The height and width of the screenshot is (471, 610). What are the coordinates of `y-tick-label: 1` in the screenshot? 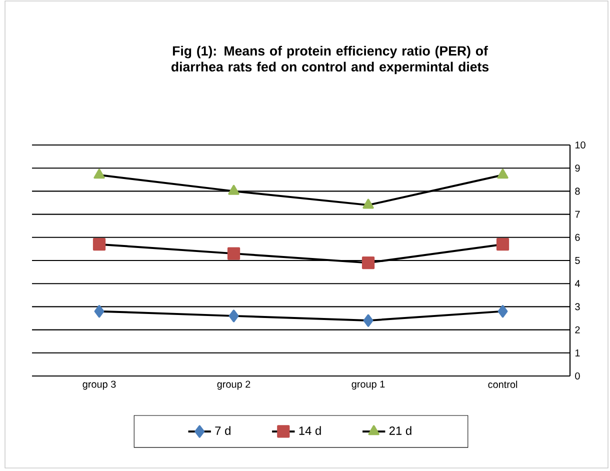 It's located at (577, 352).